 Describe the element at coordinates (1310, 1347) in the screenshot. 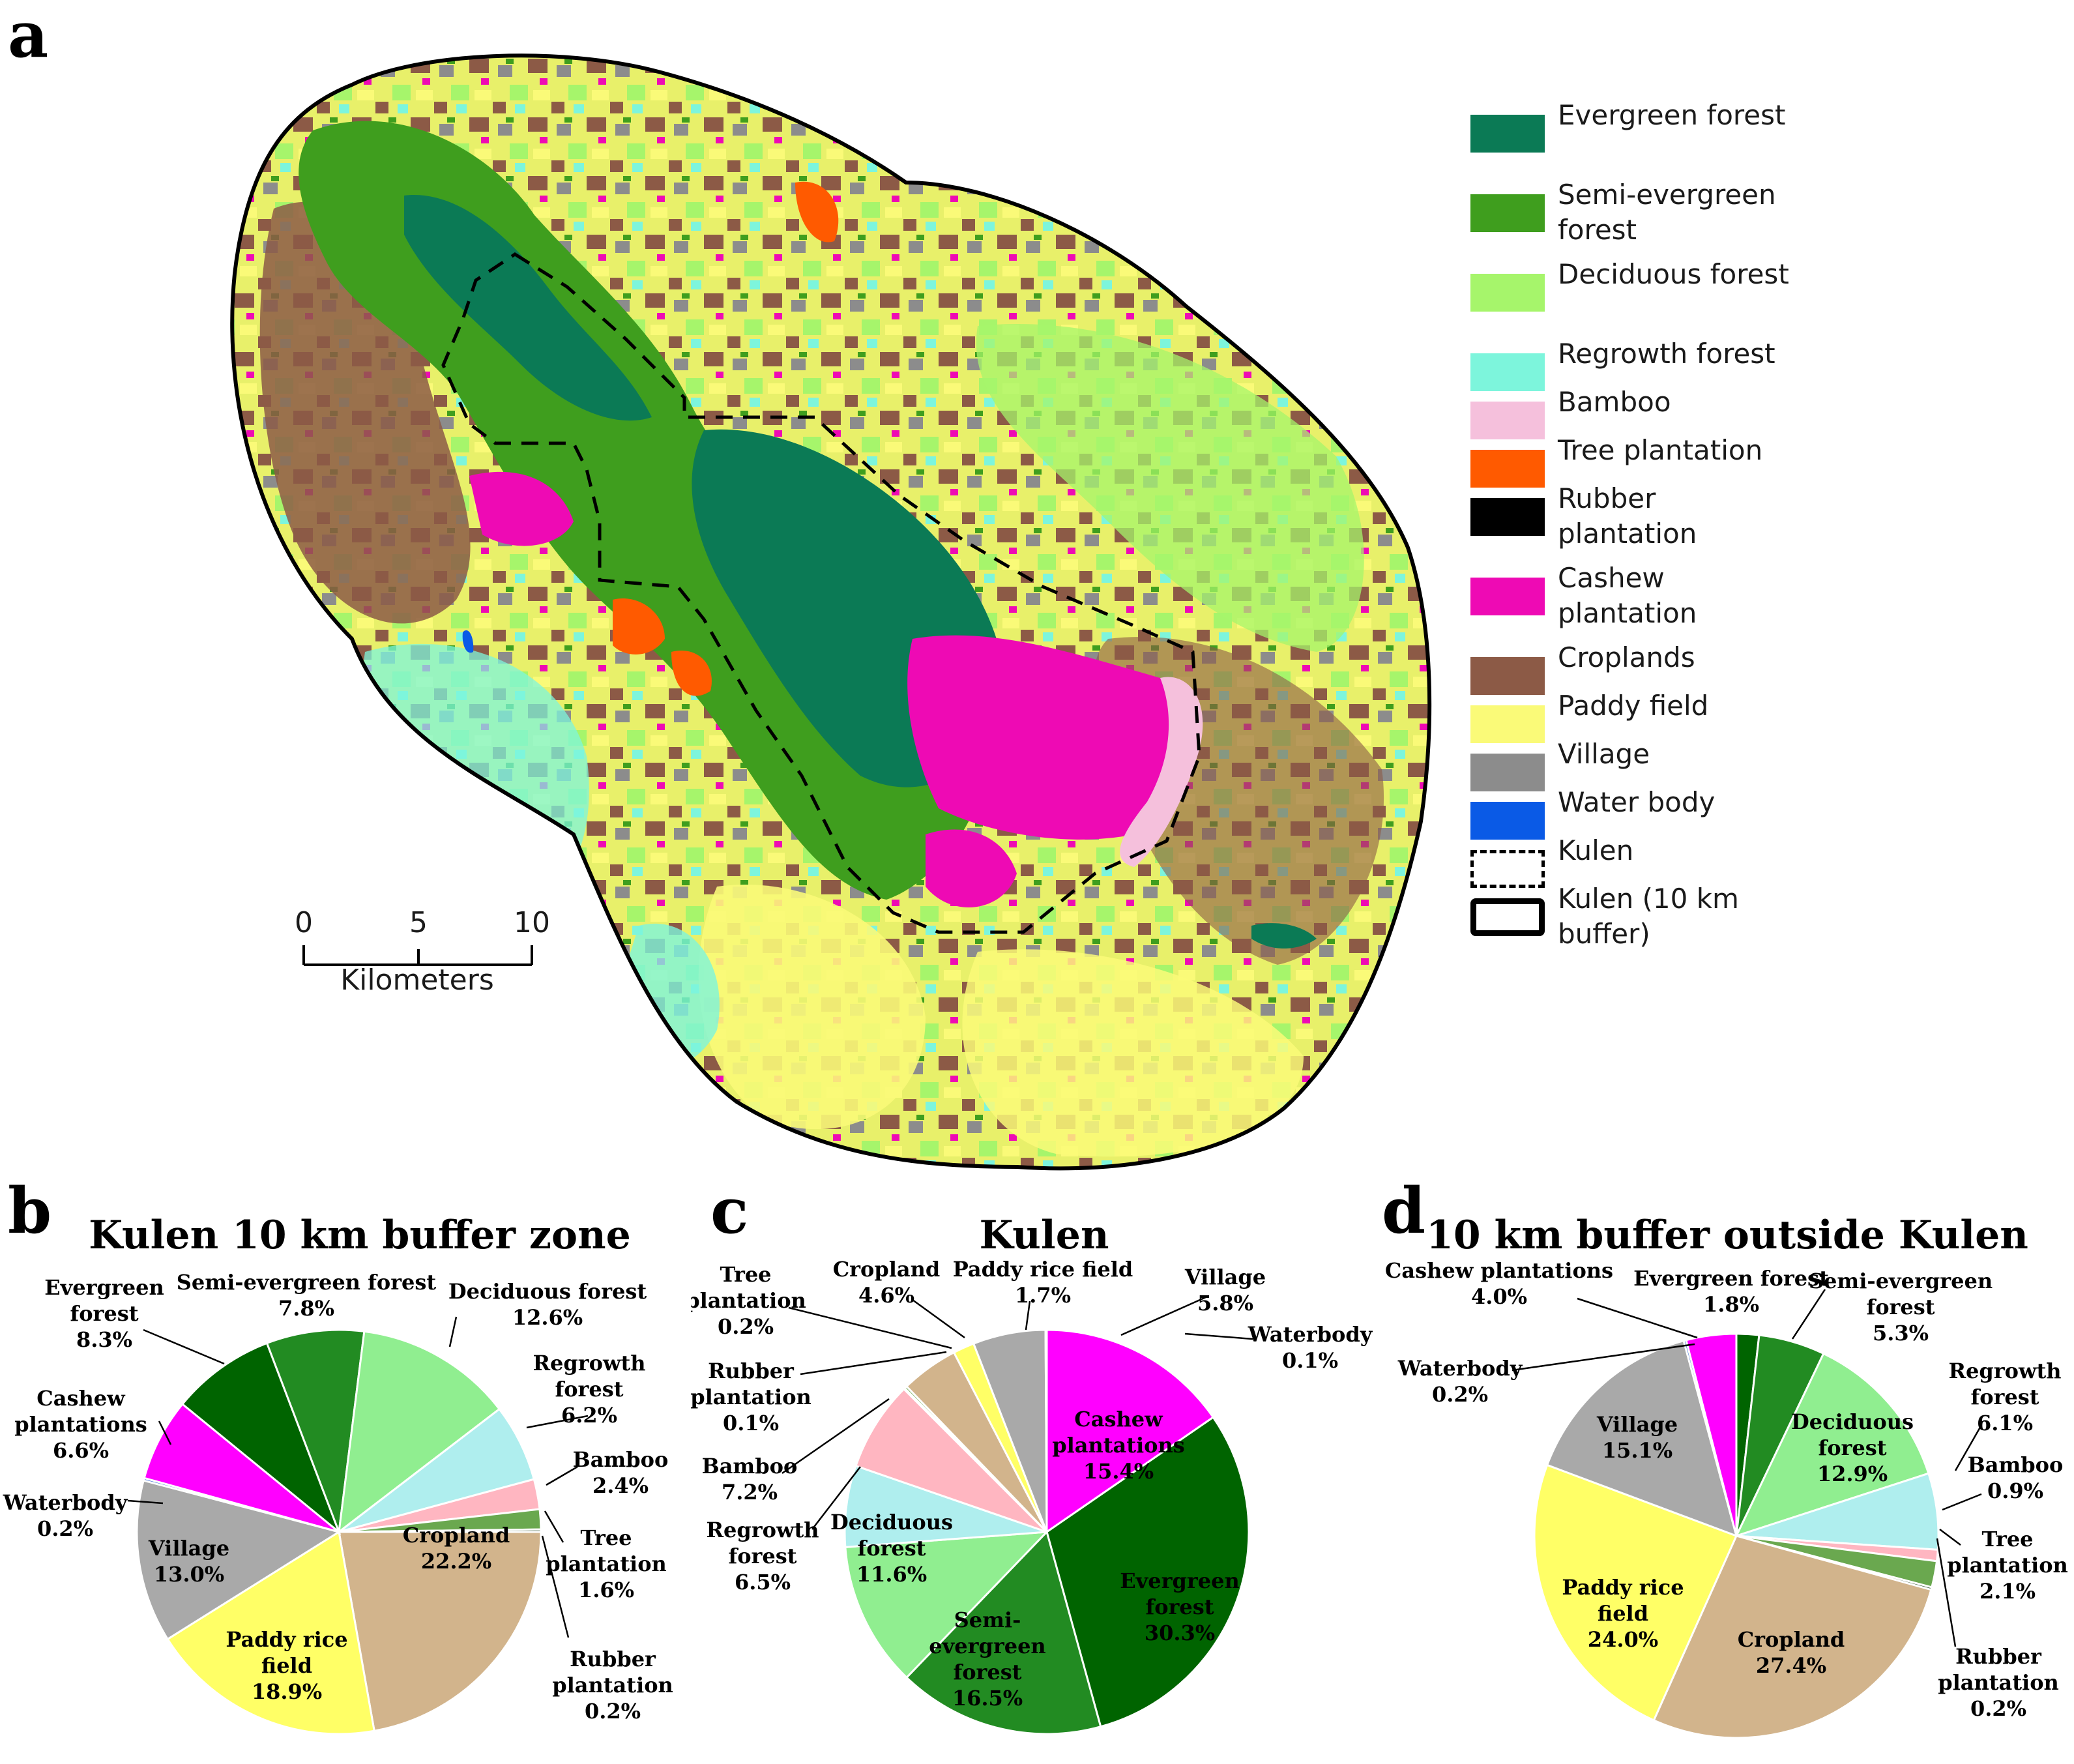

I see `pie-label-waterbody: Waterbody 0.1%` at that location.